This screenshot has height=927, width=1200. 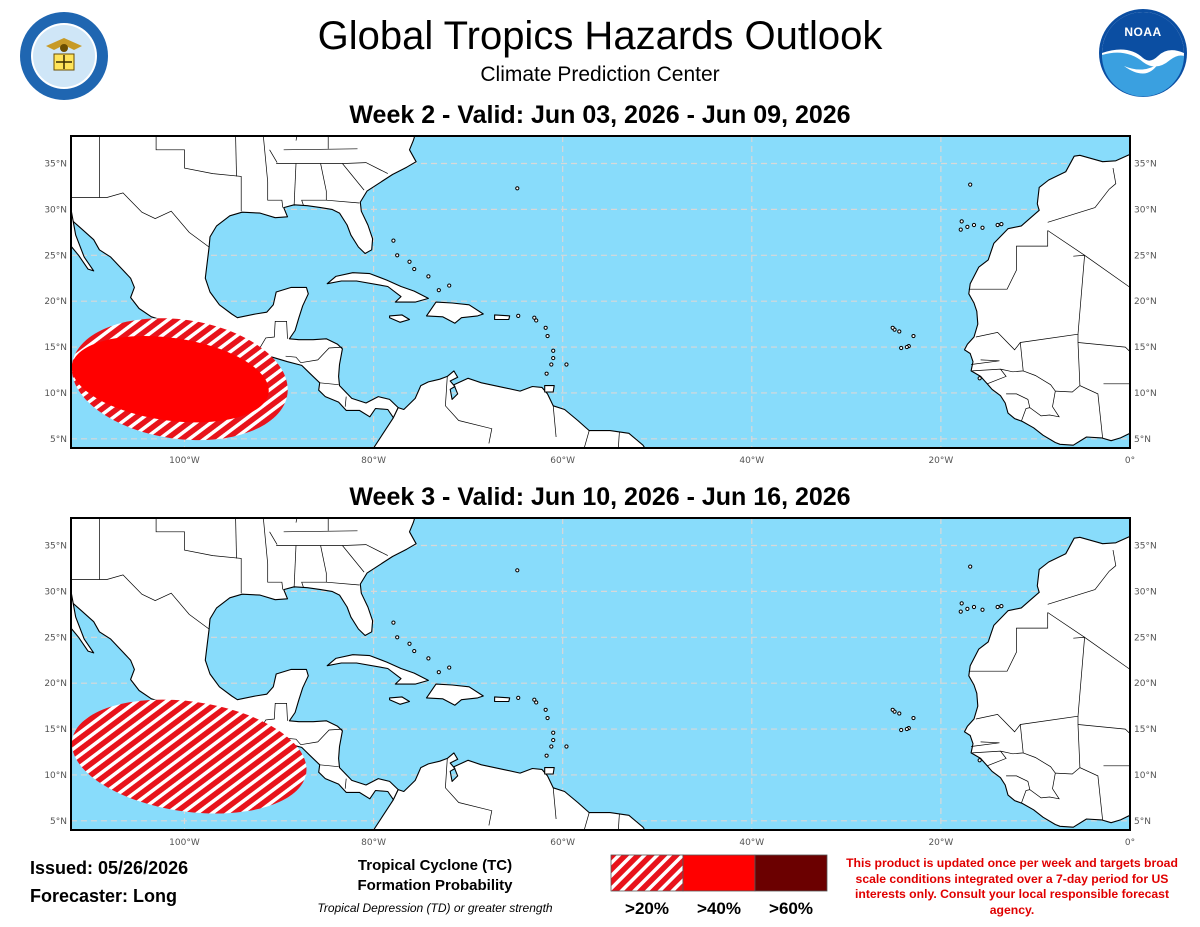 I want to click on lat-tick-label-left: 25°N, so click(x=55, y=638).